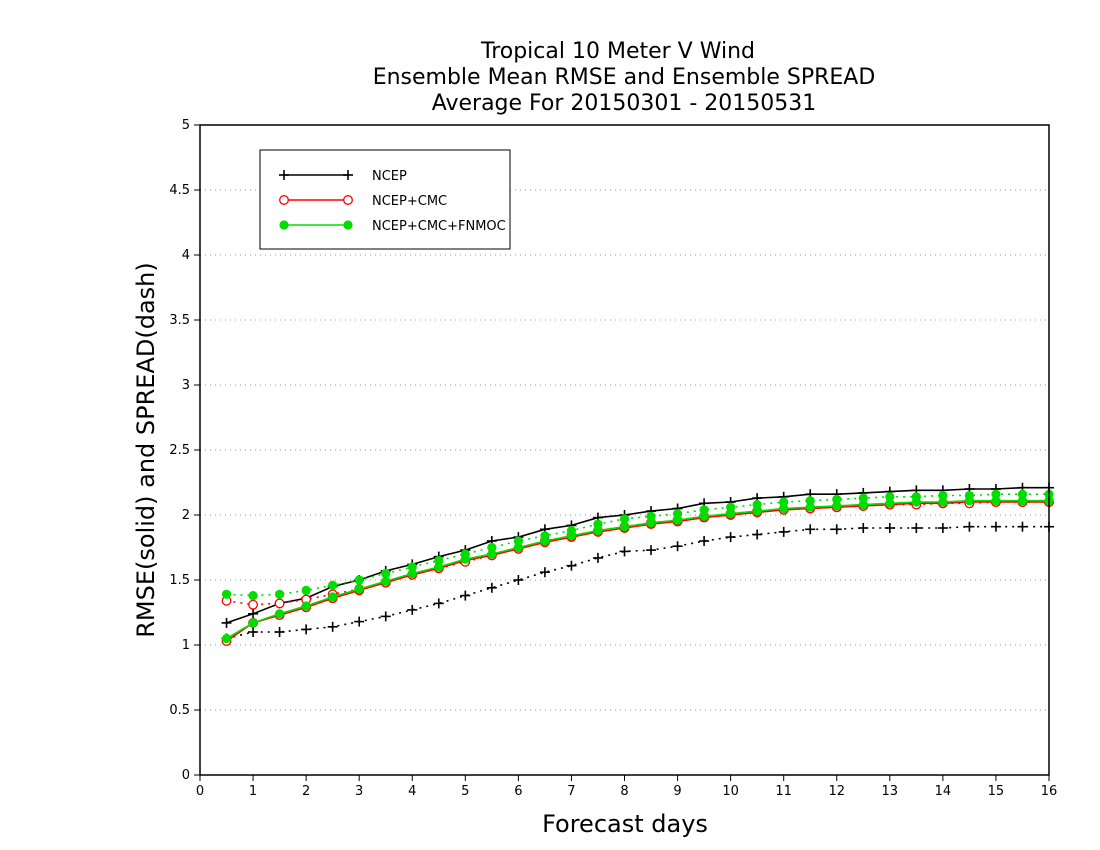  Describe the element at coordinates (306, 791) in the screenshot. I see `x-tick-label: 2` at that location.